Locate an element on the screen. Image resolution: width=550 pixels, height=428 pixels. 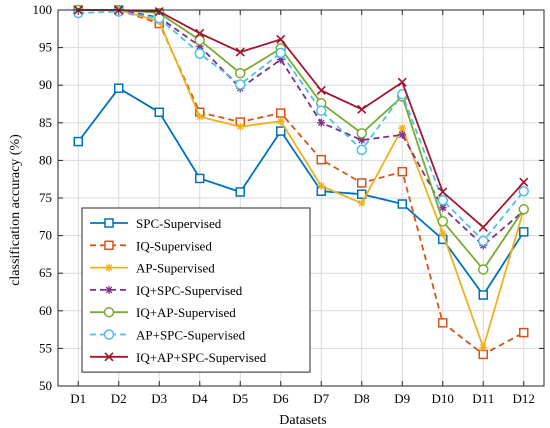
y-tick-label: 60 is located at coordinates (45, 310).